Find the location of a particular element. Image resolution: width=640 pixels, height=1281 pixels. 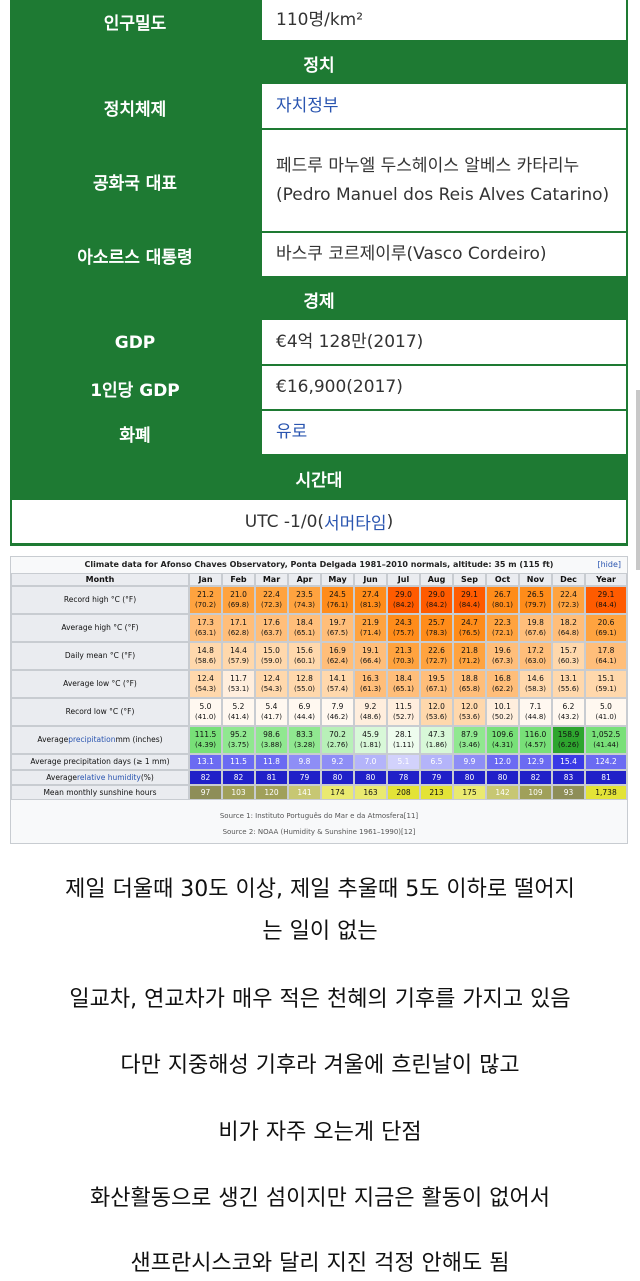

republic-representative-label: 공화국 대표 is located at coordinates (135, 184).